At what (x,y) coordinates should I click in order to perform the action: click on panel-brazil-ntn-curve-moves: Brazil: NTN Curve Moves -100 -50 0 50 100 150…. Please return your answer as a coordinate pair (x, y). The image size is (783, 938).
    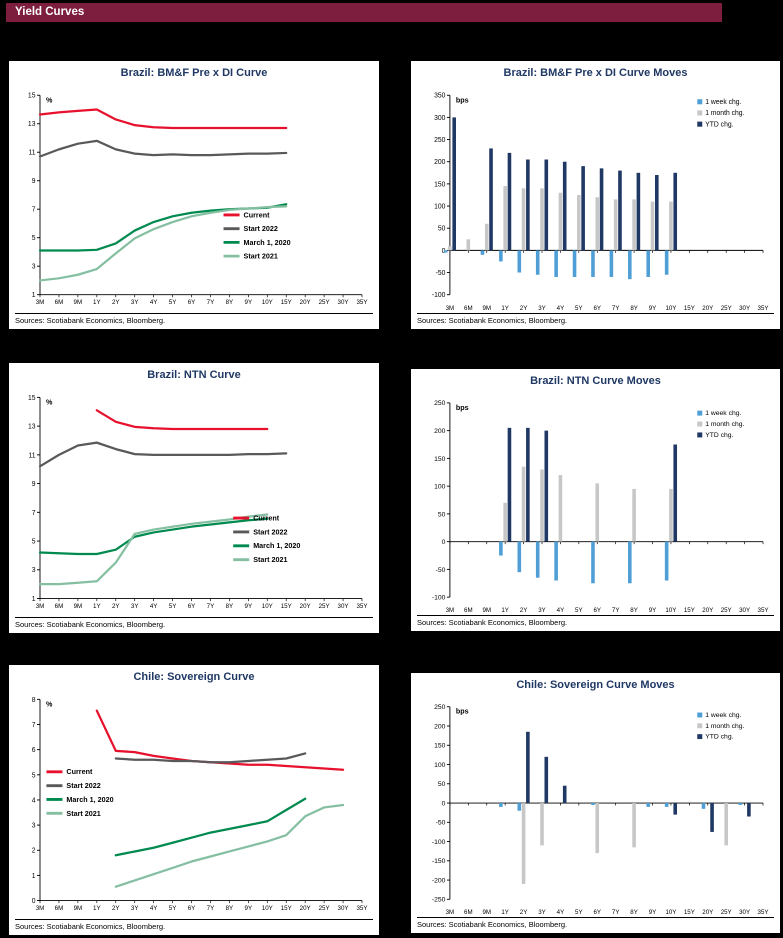
    Looking at the image, I should click on (595, 500).